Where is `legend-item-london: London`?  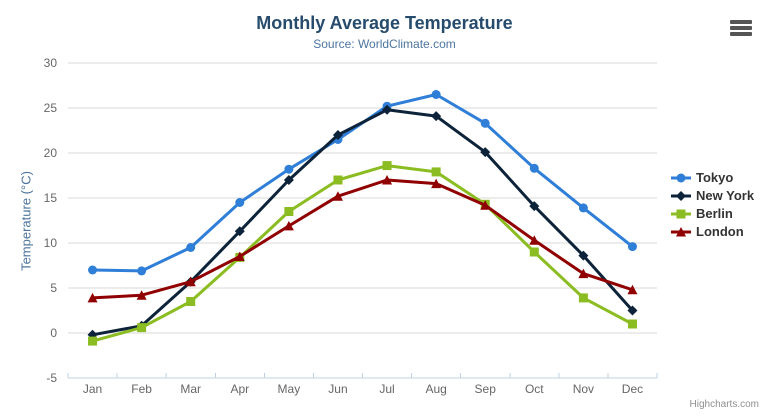 legend-item-london: London is located at coordinates (712, 231).